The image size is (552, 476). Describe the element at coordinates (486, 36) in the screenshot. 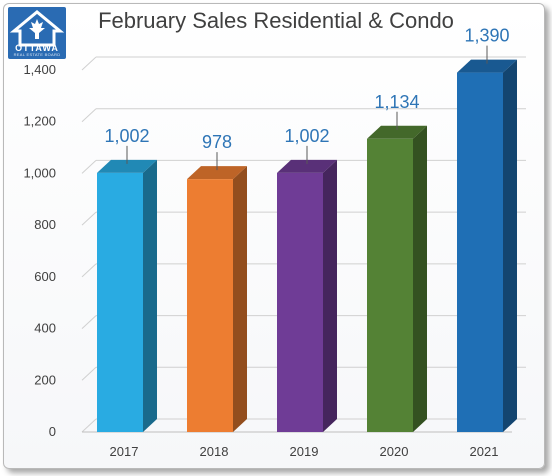

I see `data-label: 1,390` at that location.